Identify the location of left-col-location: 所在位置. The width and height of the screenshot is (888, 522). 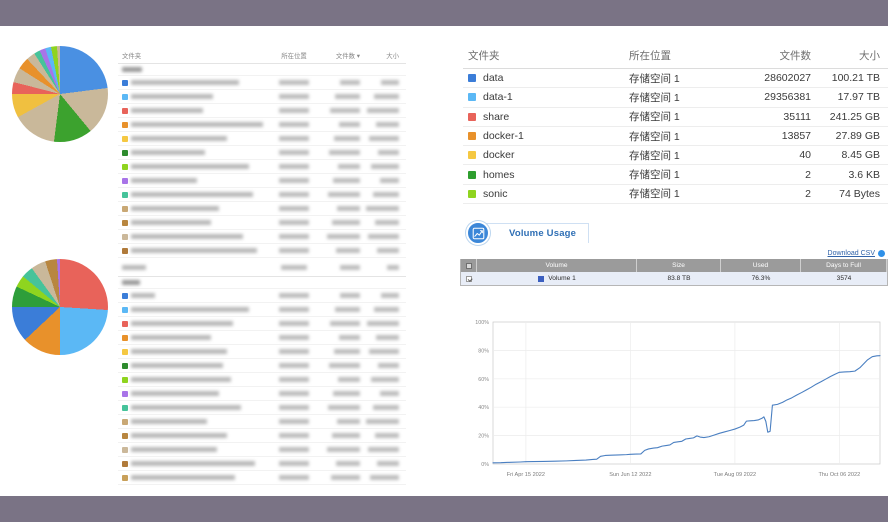
(294, 56).